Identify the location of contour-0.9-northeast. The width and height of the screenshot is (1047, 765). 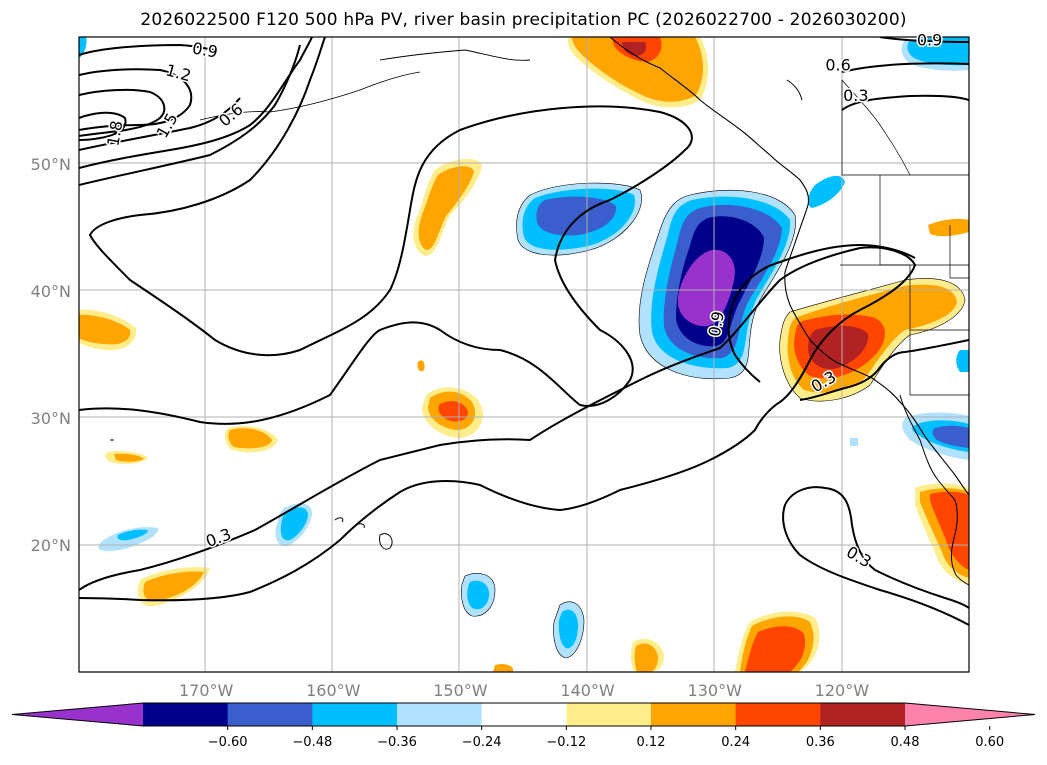
(924, 40).